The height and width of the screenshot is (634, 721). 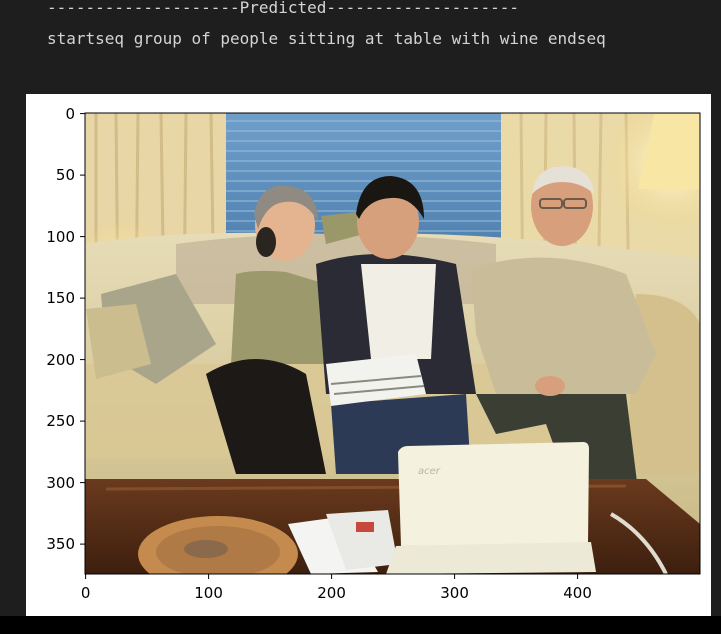 I want to click on x-axis: 0 100 200 300 400, so click(x=336, y=588).